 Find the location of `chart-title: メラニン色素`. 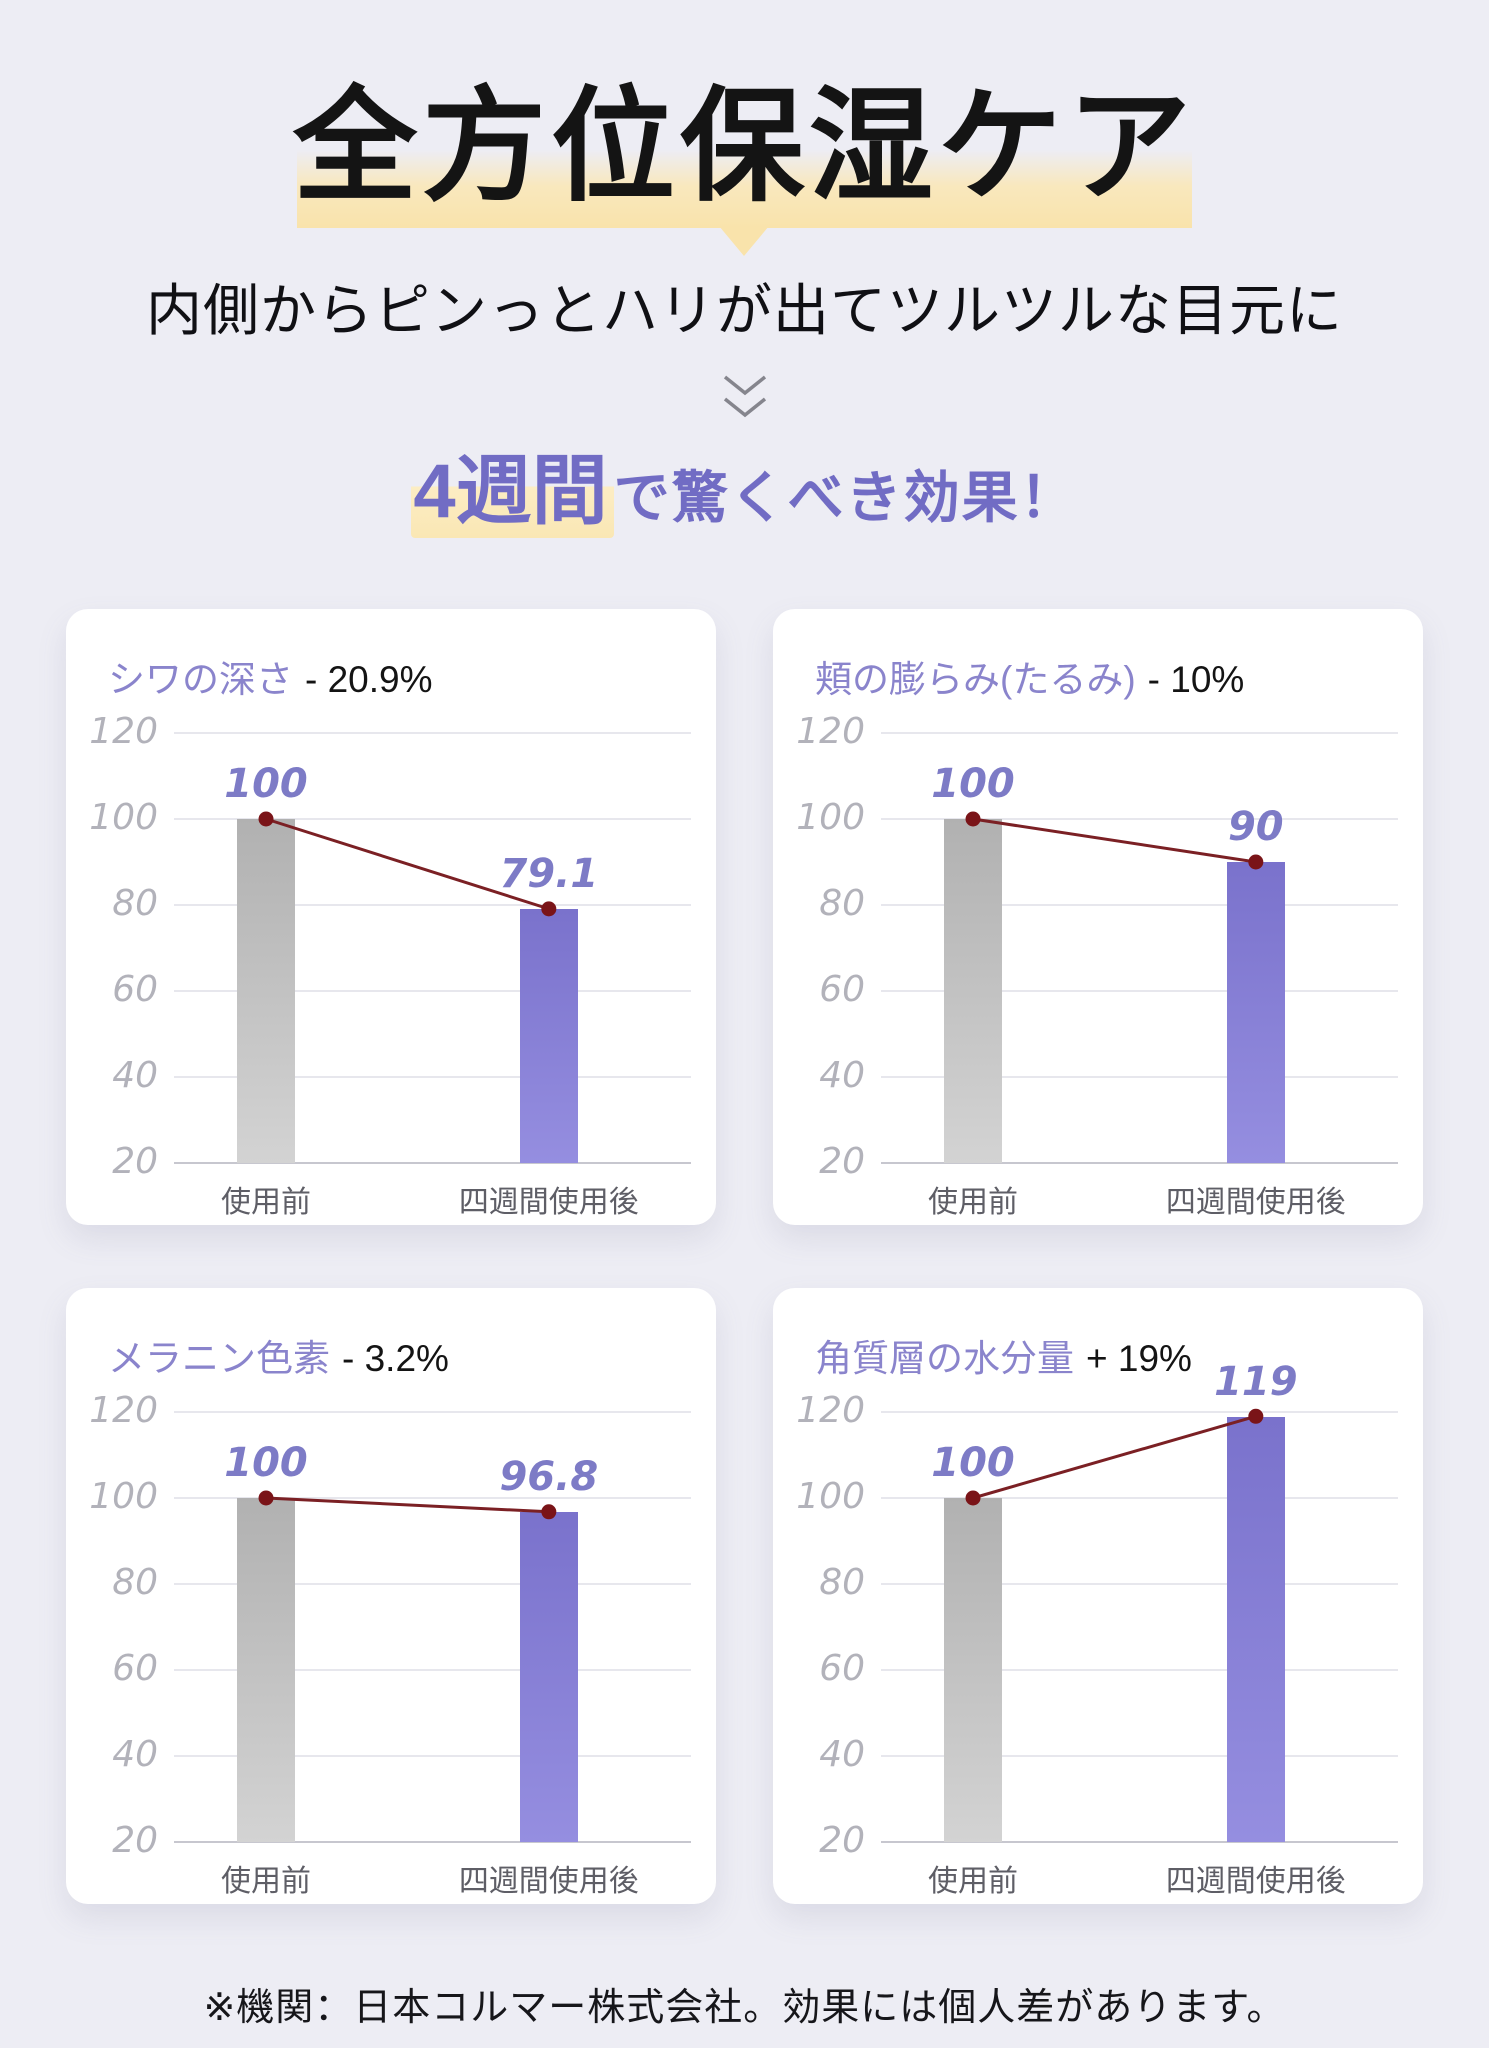

chart-title: メラニン色素 is located at coordinates (219, 1359).